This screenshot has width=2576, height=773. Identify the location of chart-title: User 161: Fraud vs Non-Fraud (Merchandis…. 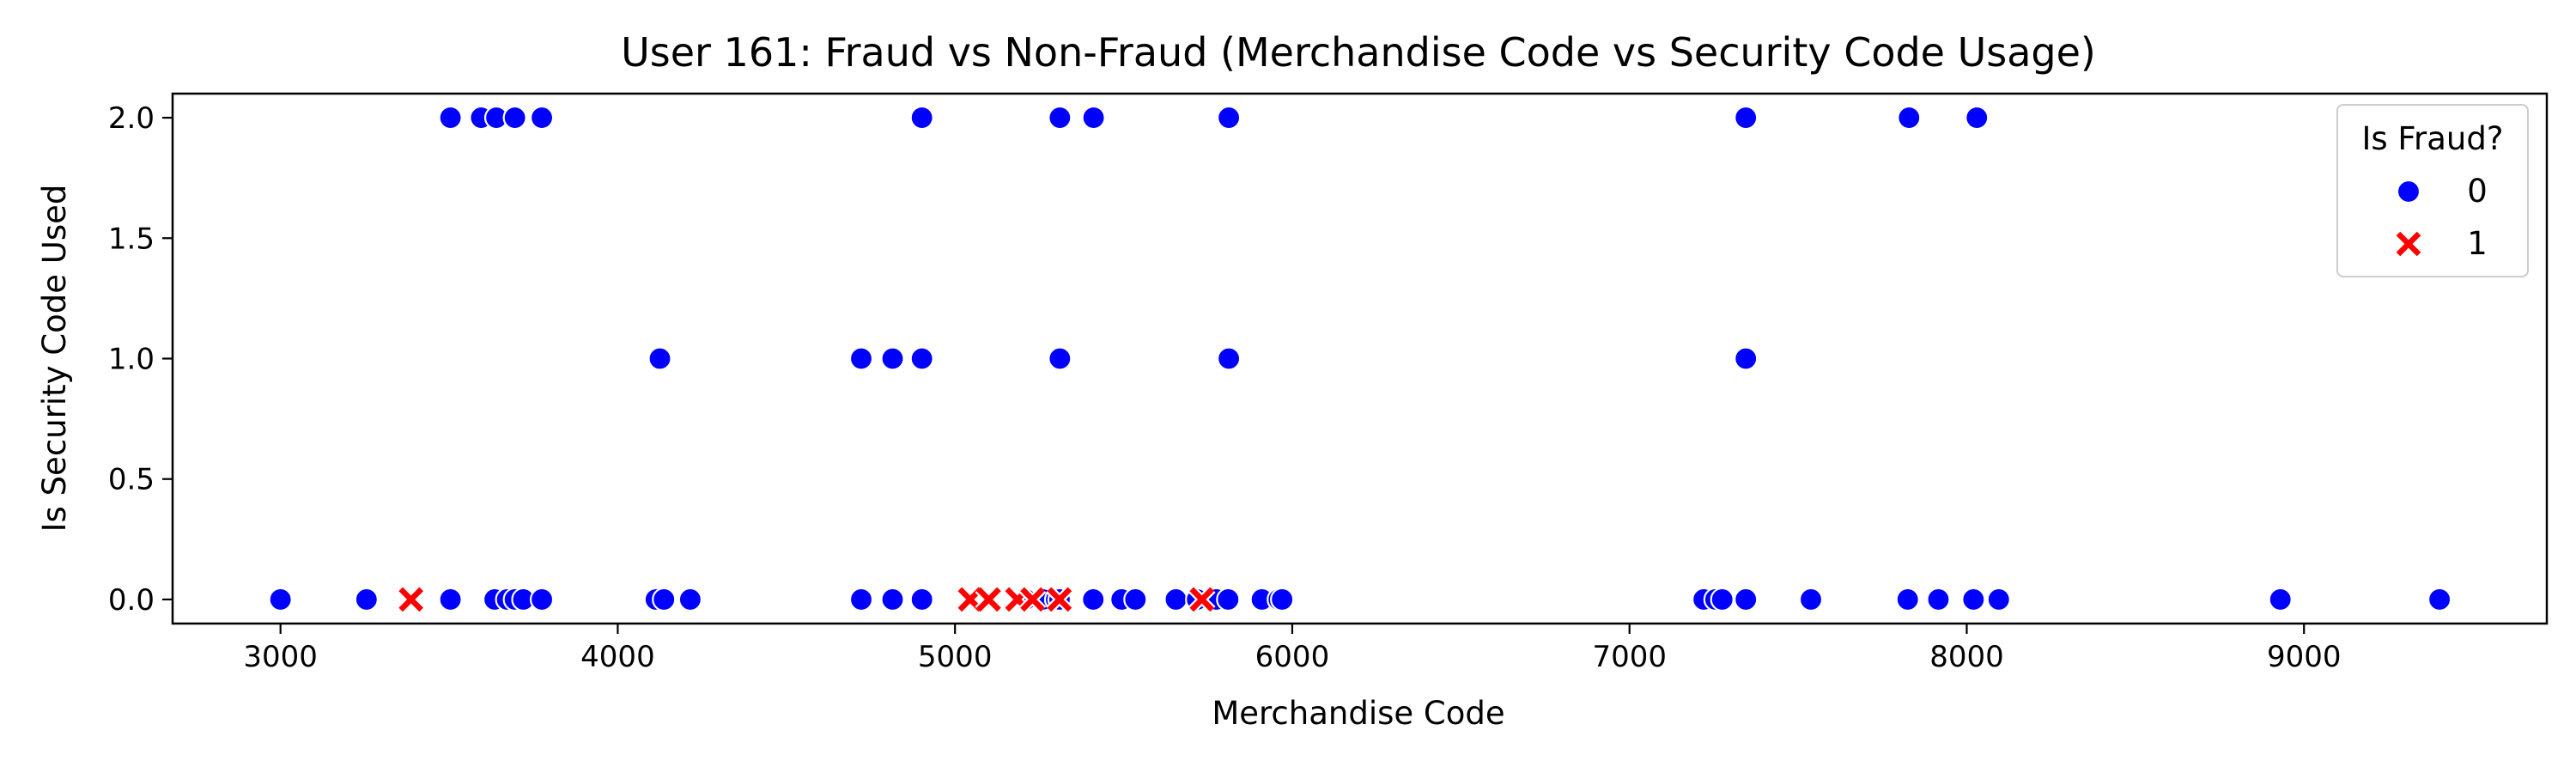
(1358, 52).